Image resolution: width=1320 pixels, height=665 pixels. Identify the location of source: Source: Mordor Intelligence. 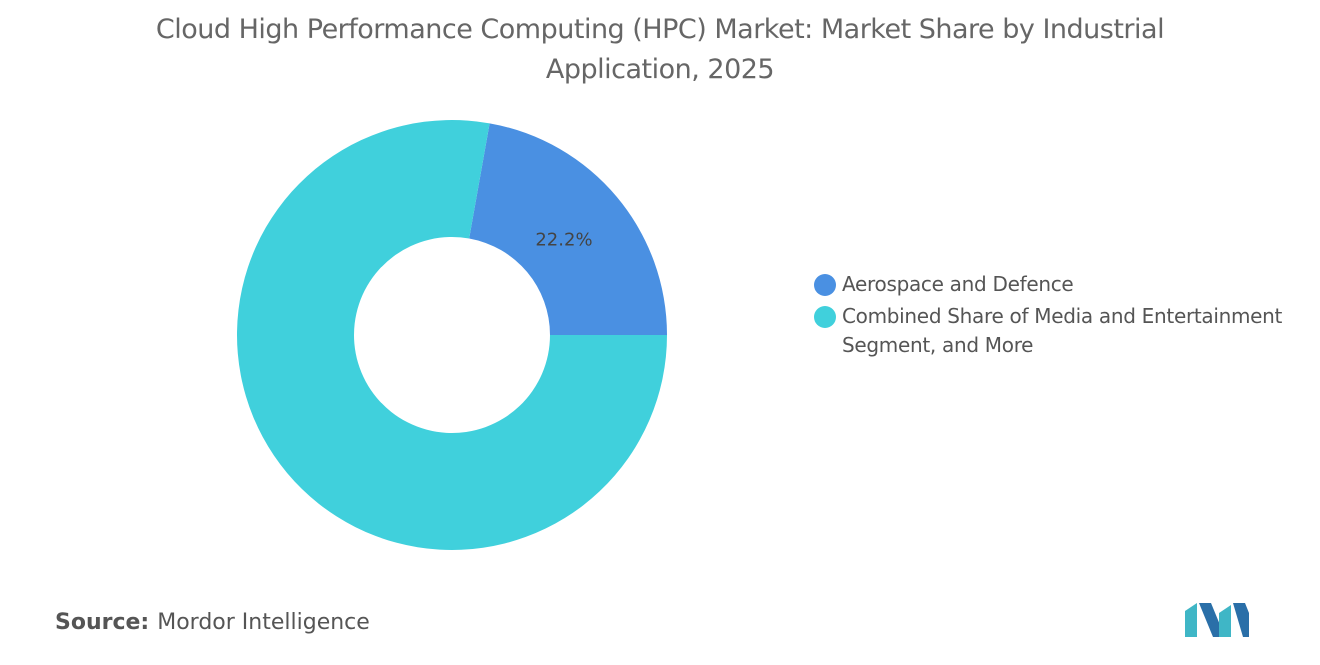
(212, 622).